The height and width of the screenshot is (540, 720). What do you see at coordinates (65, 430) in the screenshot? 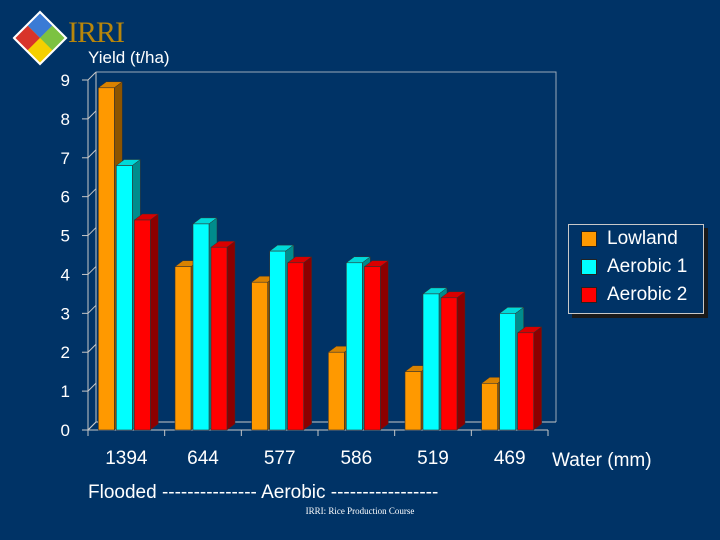
I see `y-tick-label: 0` at bounding box center [65, 430].